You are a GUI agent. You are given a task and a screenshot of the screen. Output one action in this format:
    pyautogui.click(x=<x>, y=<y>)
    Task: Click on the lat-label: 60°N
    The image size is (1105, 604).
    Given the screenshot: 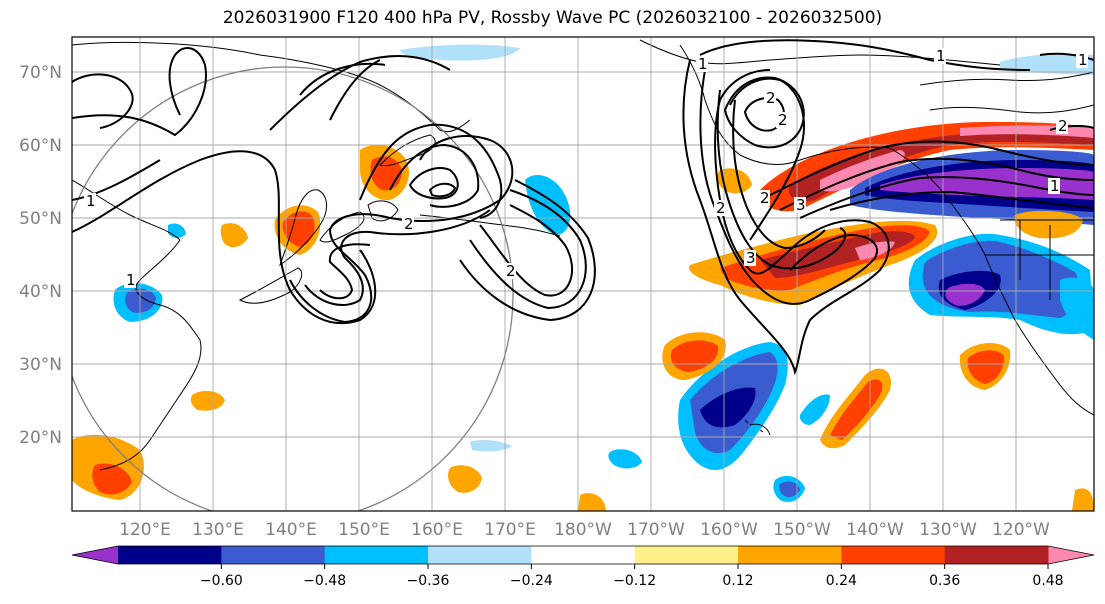 What is the action you would take?
    pyautogui.click(x=40, y=146)
    